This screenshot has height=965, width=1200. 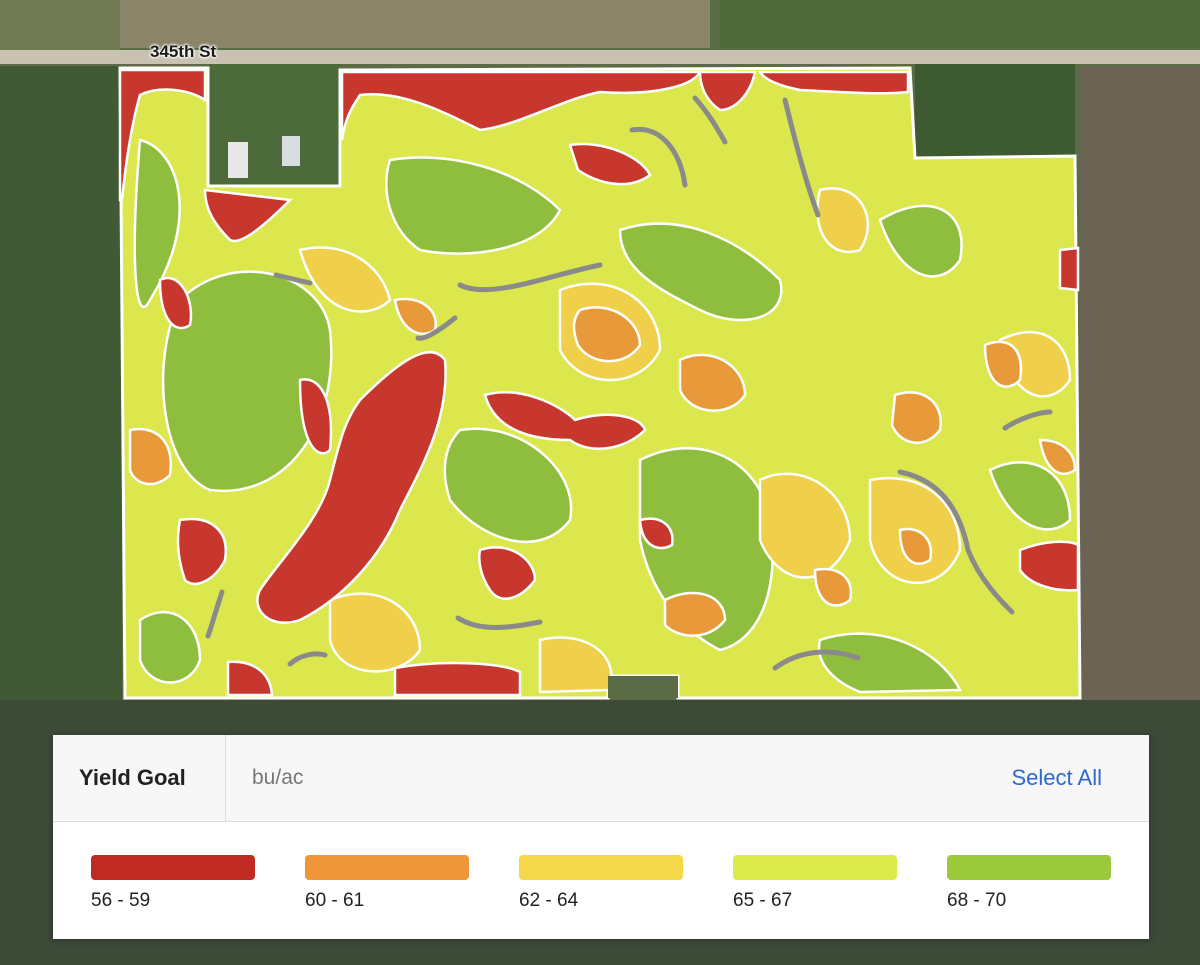 I want to click on farmland-north-right, so click(x=960, y=24).